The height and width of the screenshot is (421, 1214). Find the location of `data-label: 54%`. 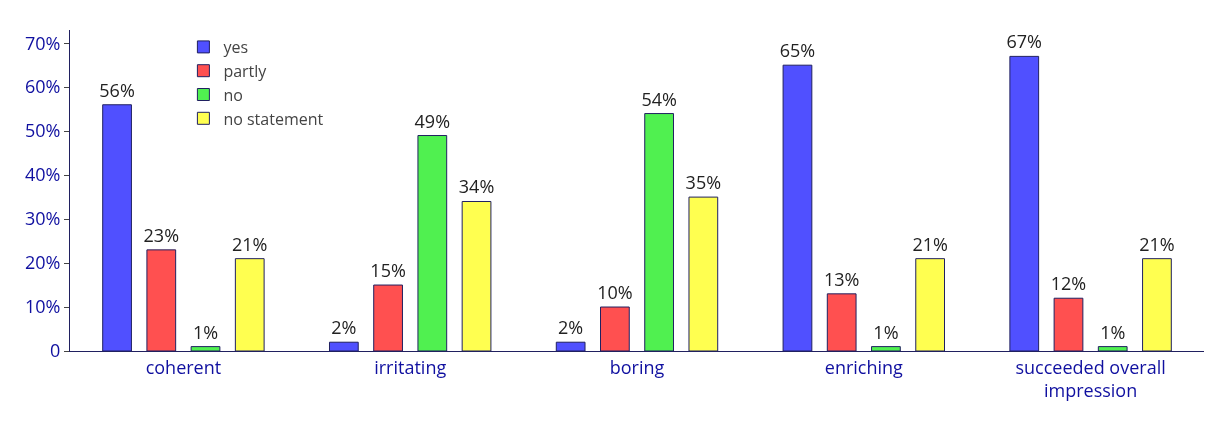

data-label: 54% is located at coordinates (659, 98).